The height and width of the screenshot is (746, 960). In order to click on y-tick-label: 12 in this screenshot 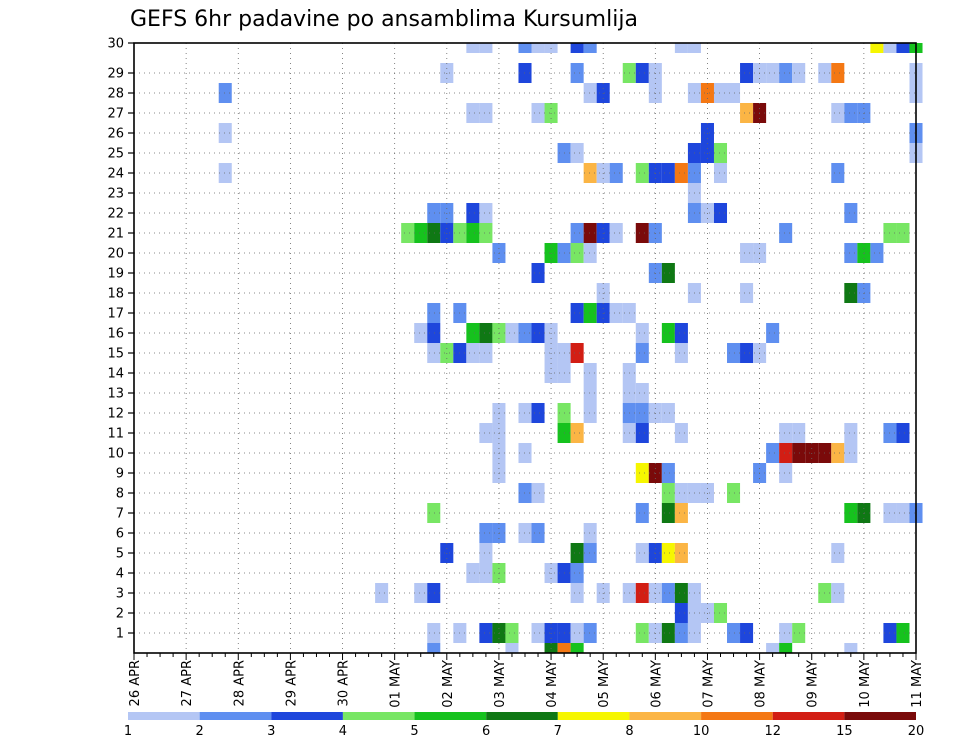, I will do `click(115, 414)`.